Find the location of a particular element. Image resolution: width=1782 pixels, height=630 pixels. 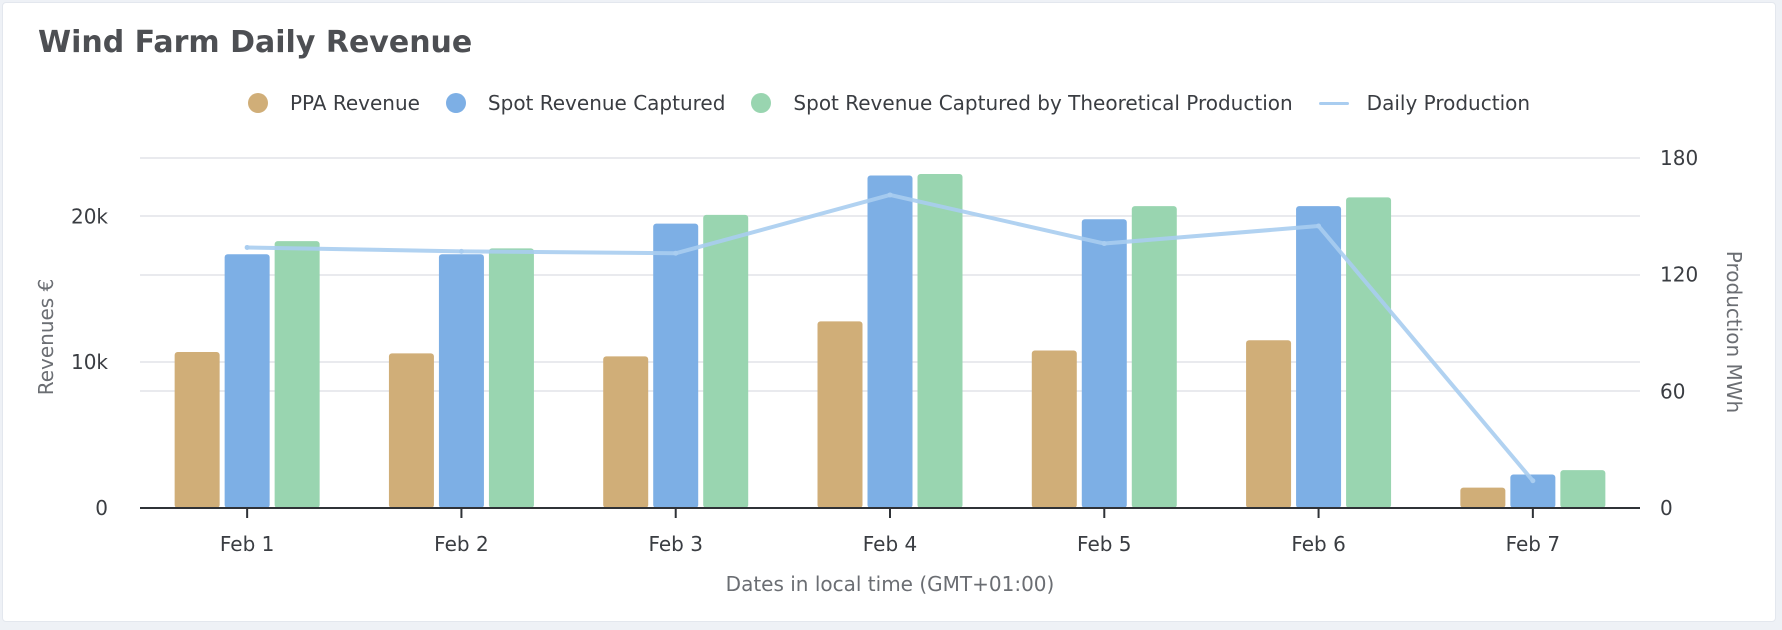

legend-item-ppa-revenue: PPA Revenue is located at coordinates (333, 103).